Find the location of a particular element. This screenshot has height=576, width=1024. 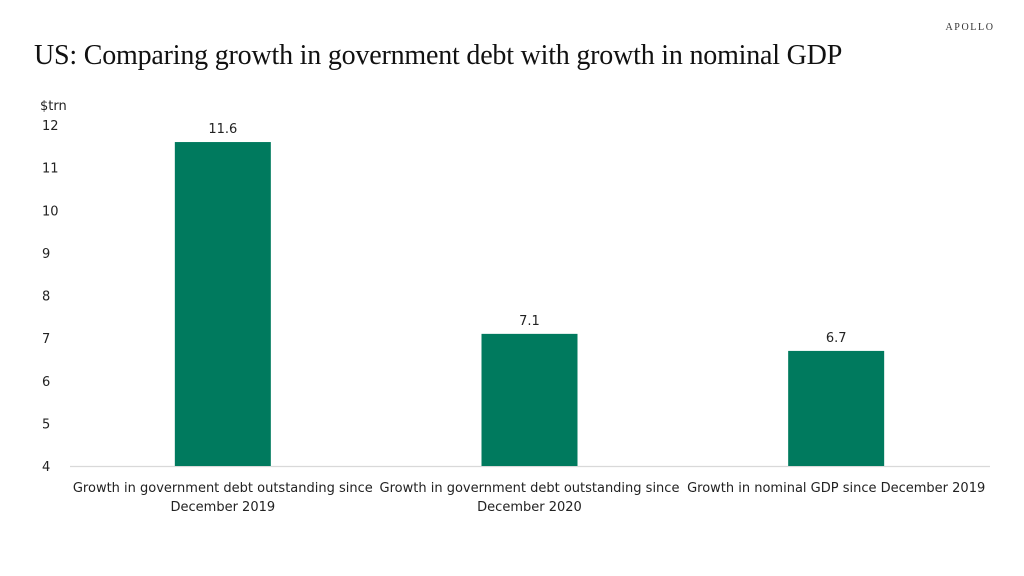

y-tick-label: 6 is located at coordinates (46, 382).